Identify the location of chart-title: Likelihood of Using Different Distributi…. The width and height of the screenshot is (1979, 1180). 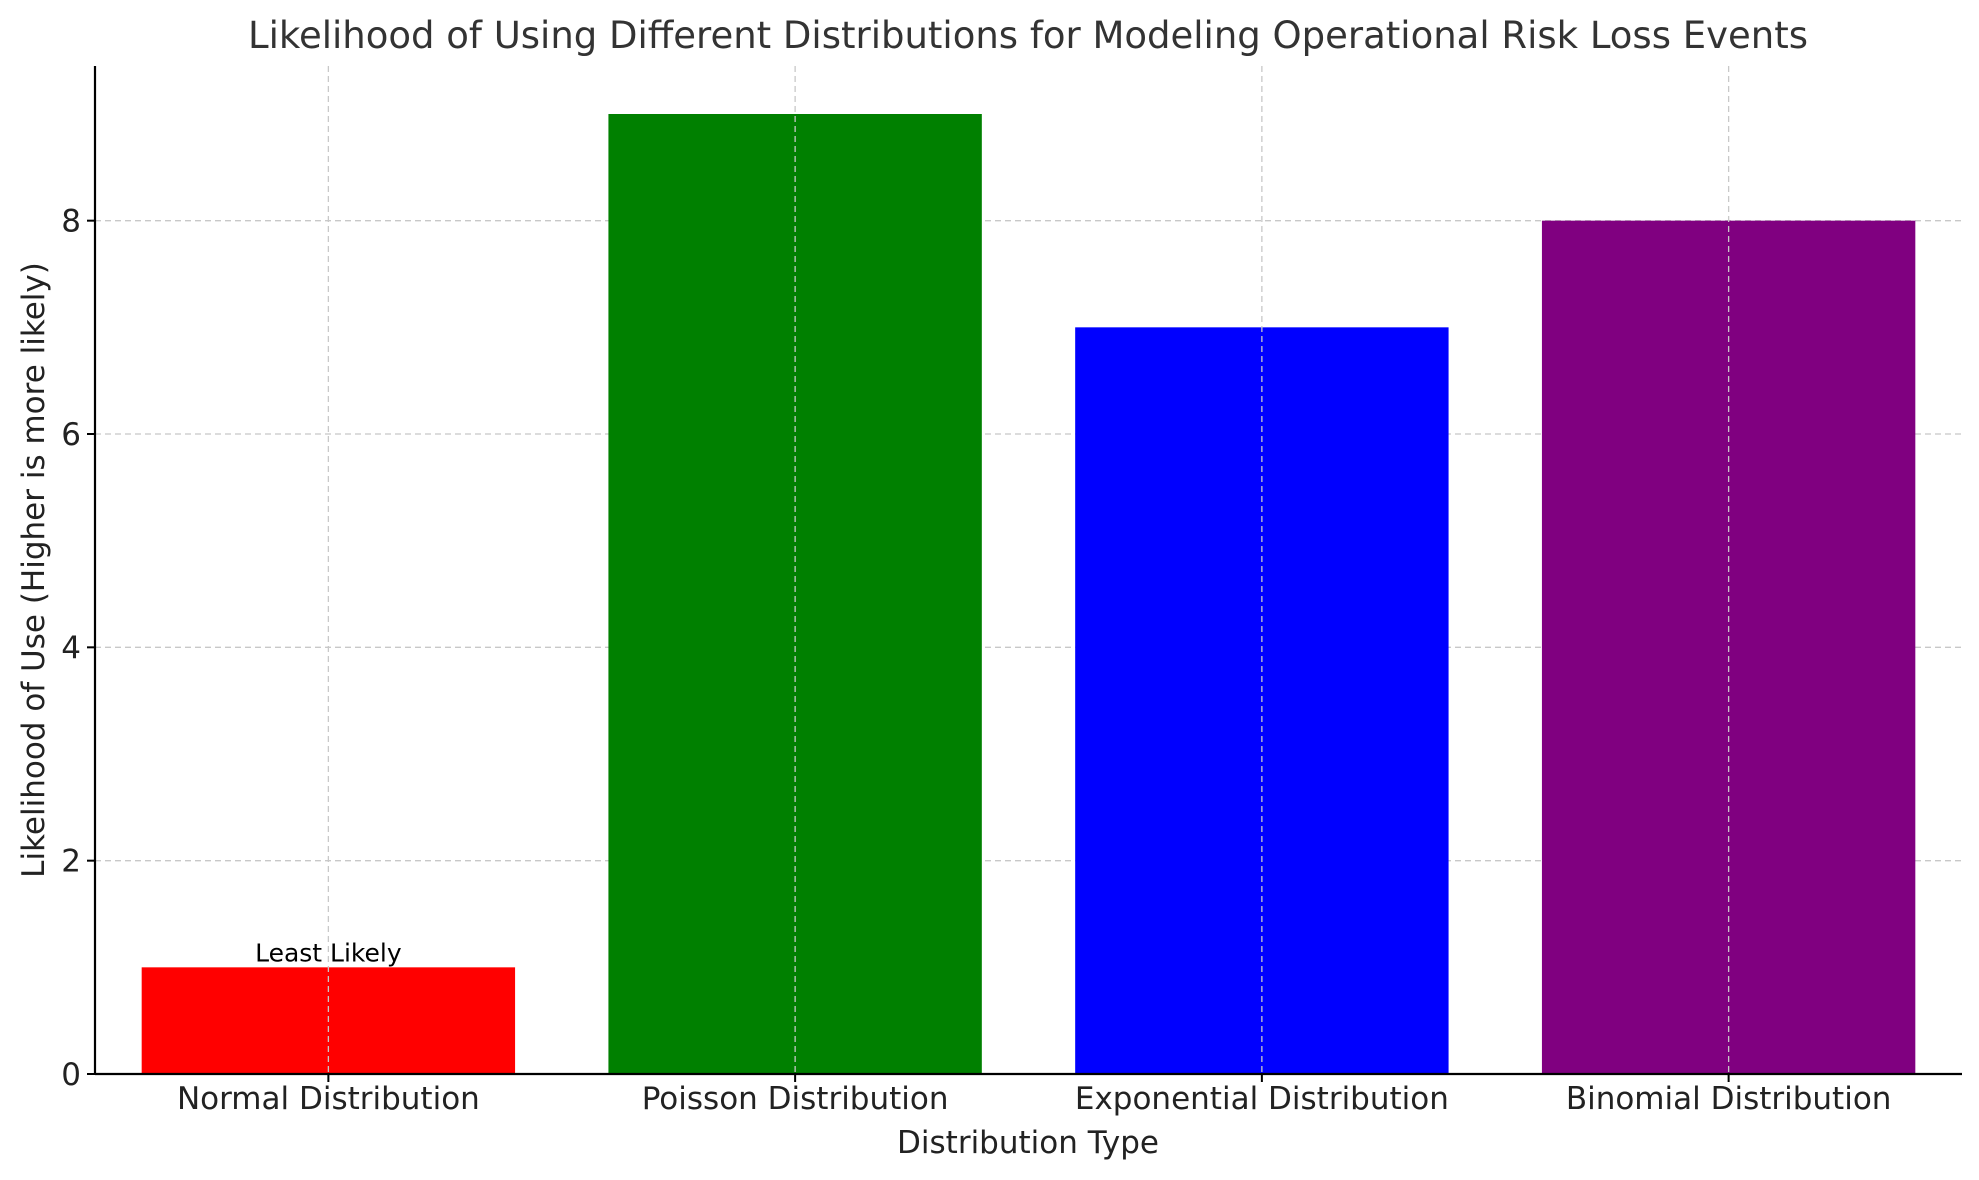
(1028, 35).